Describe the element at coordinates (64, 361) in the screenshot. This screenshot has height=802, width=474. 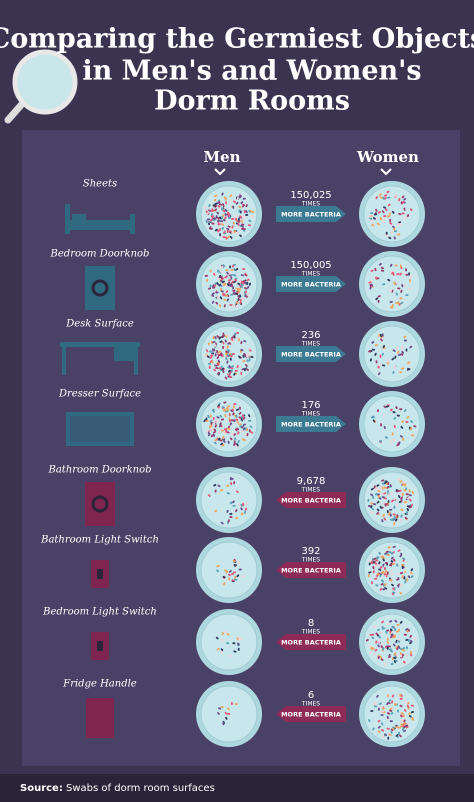
I see `icon-part` at that location.